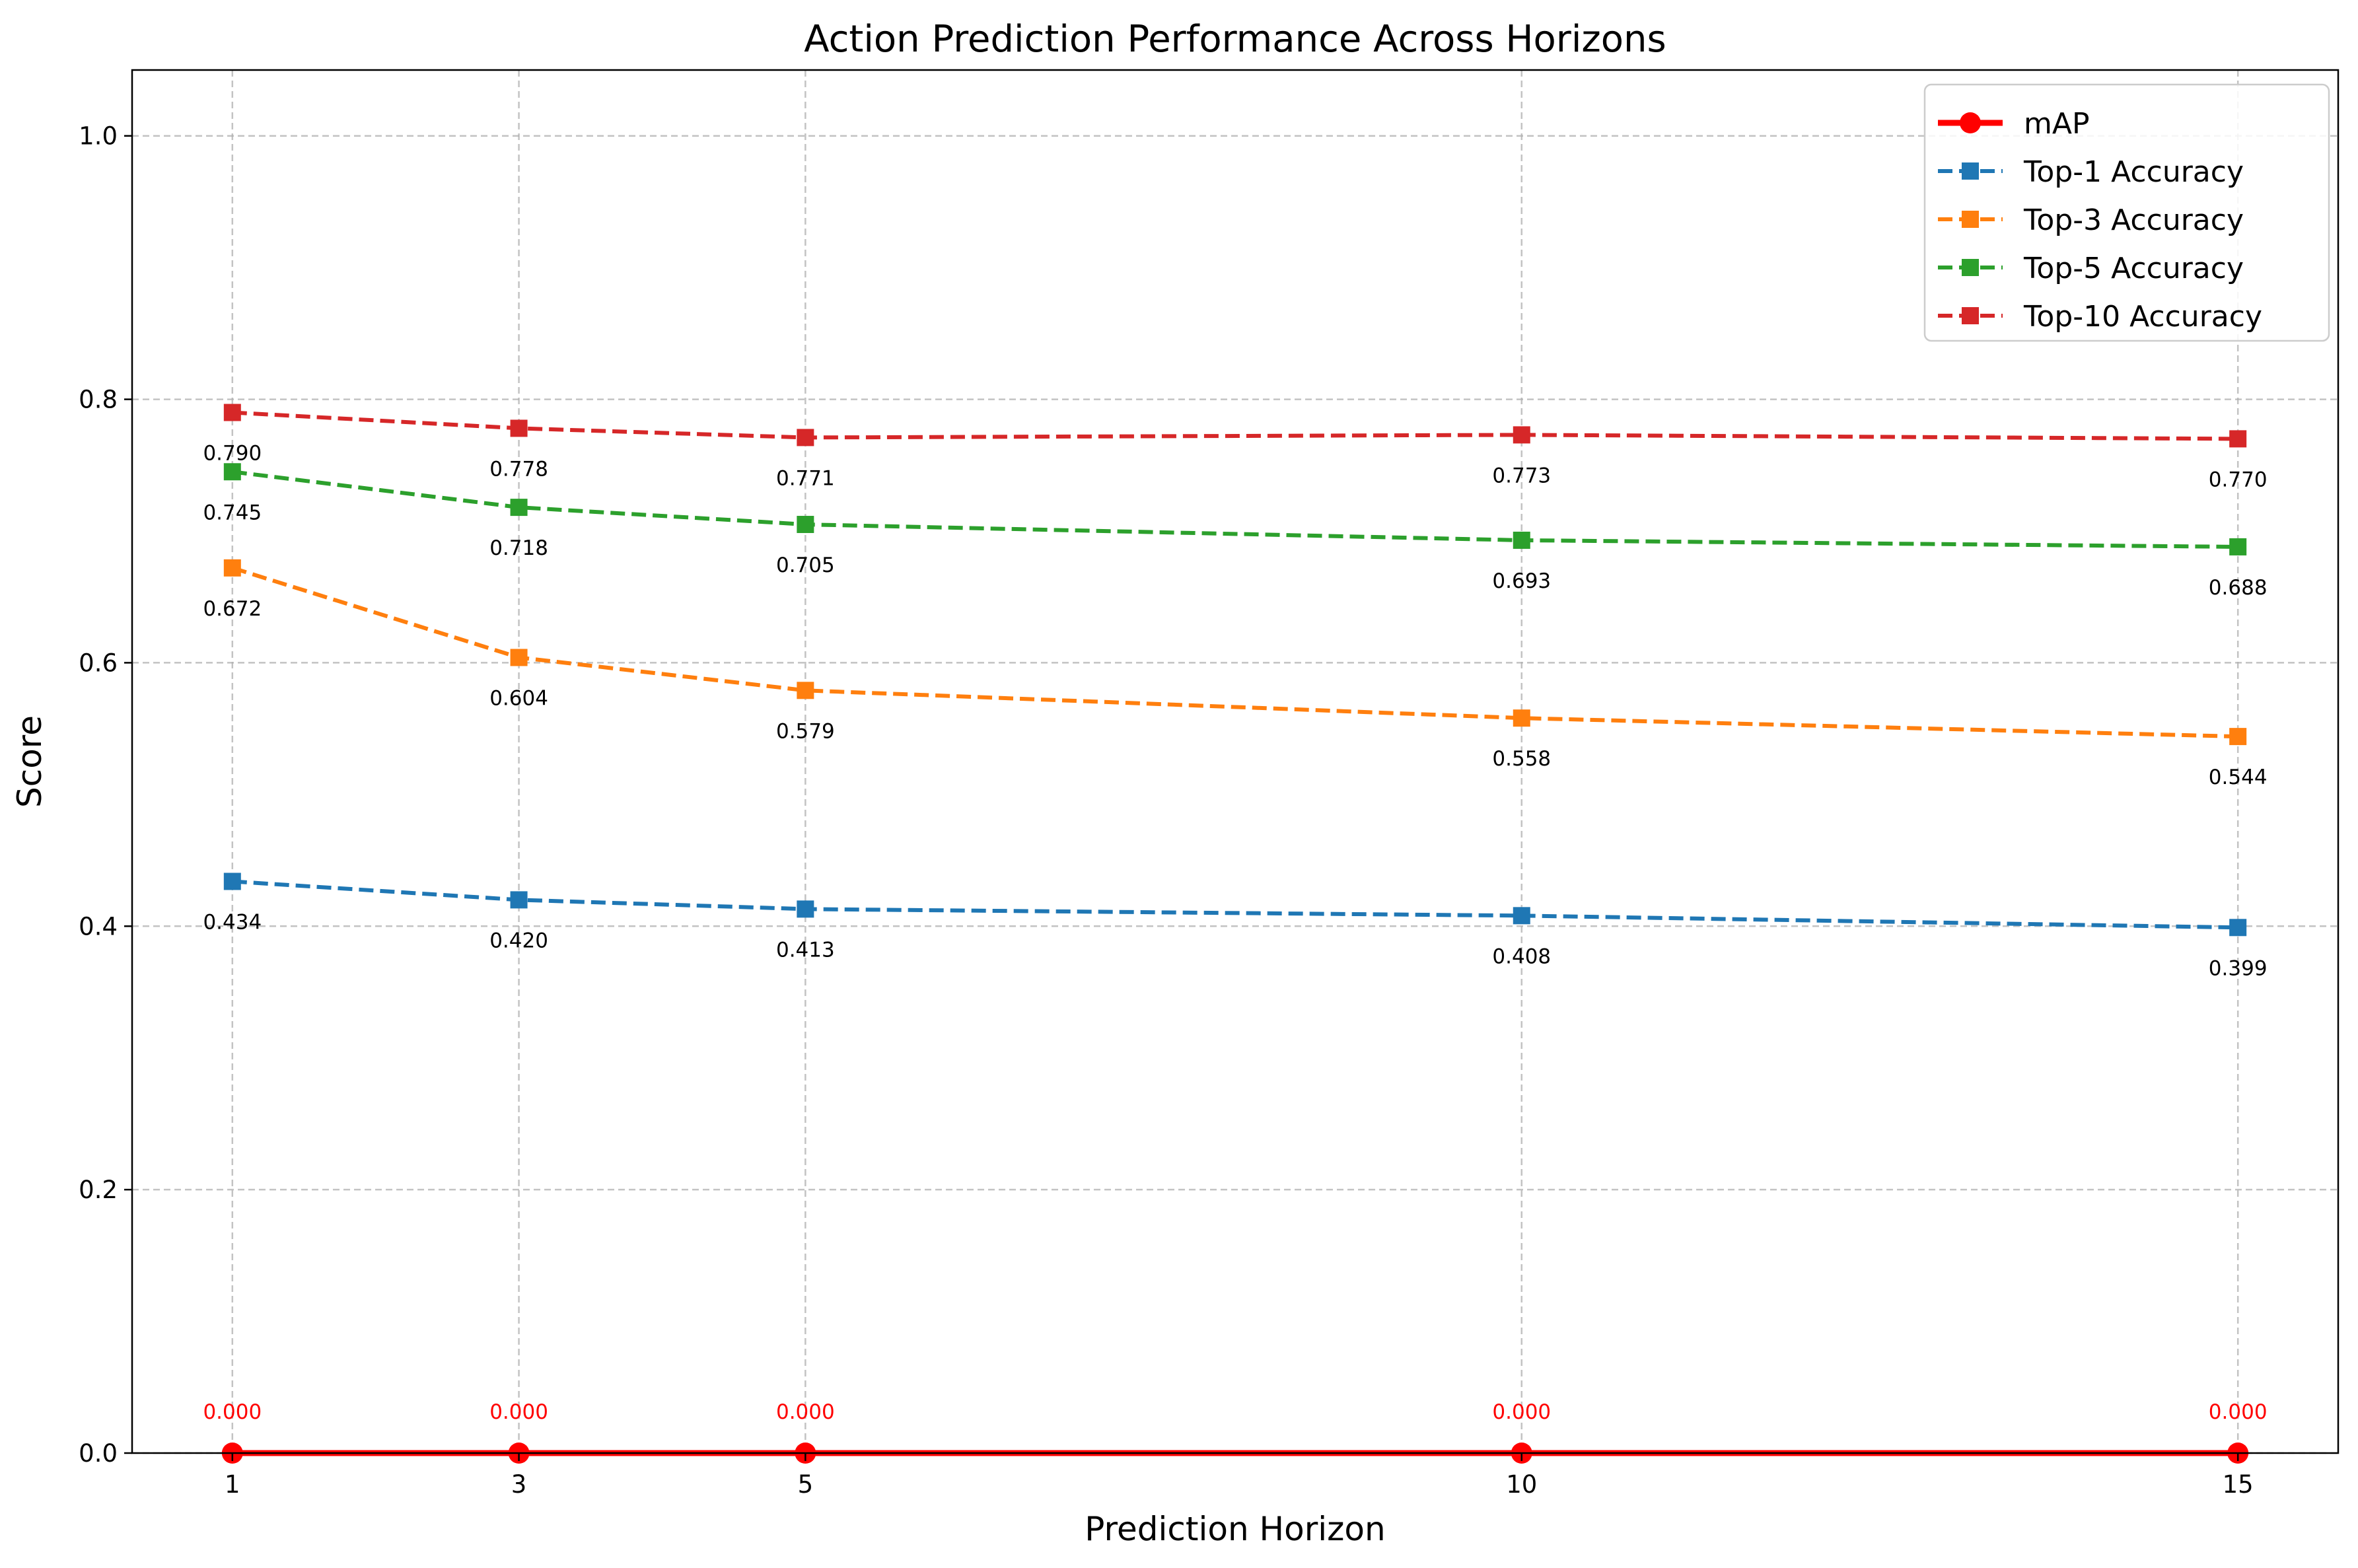  I want to click on y-tick-label: 0.4, so click(98, 926).